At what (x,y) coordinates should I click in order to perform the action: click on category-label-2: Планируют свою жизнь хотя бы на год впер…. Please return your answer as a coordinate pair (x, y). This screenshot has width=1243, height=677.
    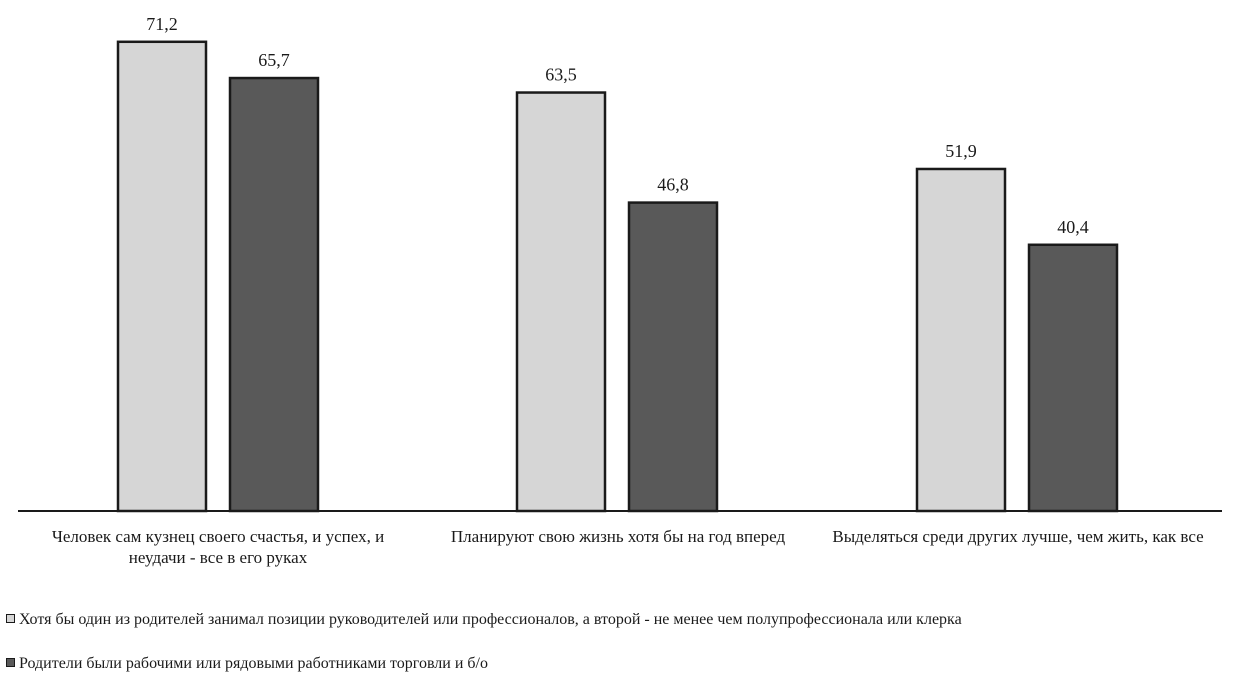
    Looking at the image, I should click on (618, 536).